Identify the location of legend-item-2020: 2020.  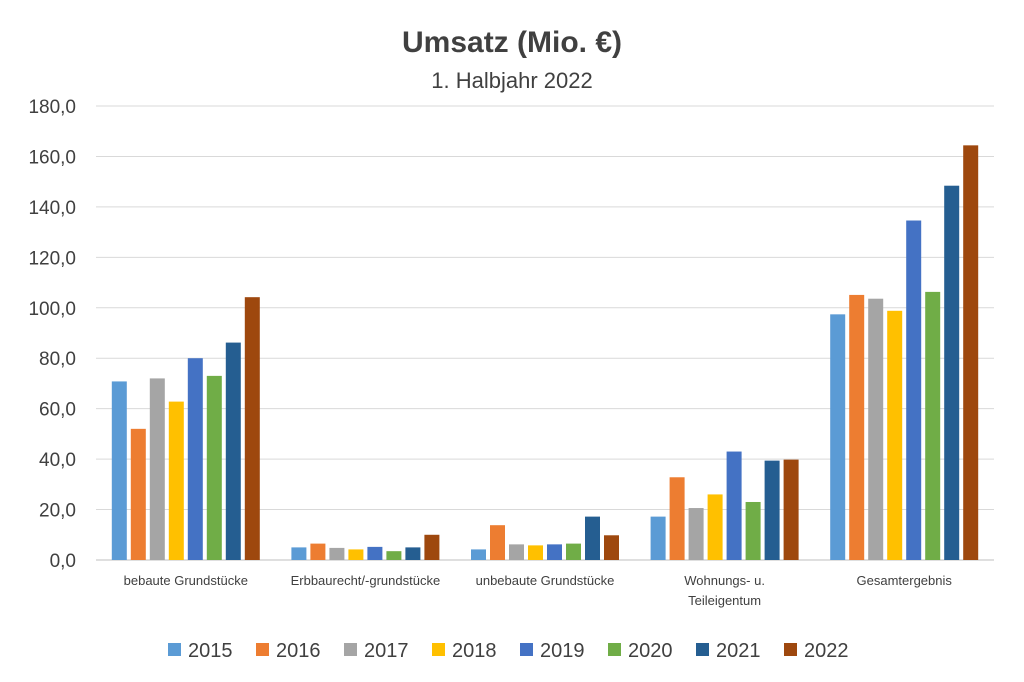
(640, 651).